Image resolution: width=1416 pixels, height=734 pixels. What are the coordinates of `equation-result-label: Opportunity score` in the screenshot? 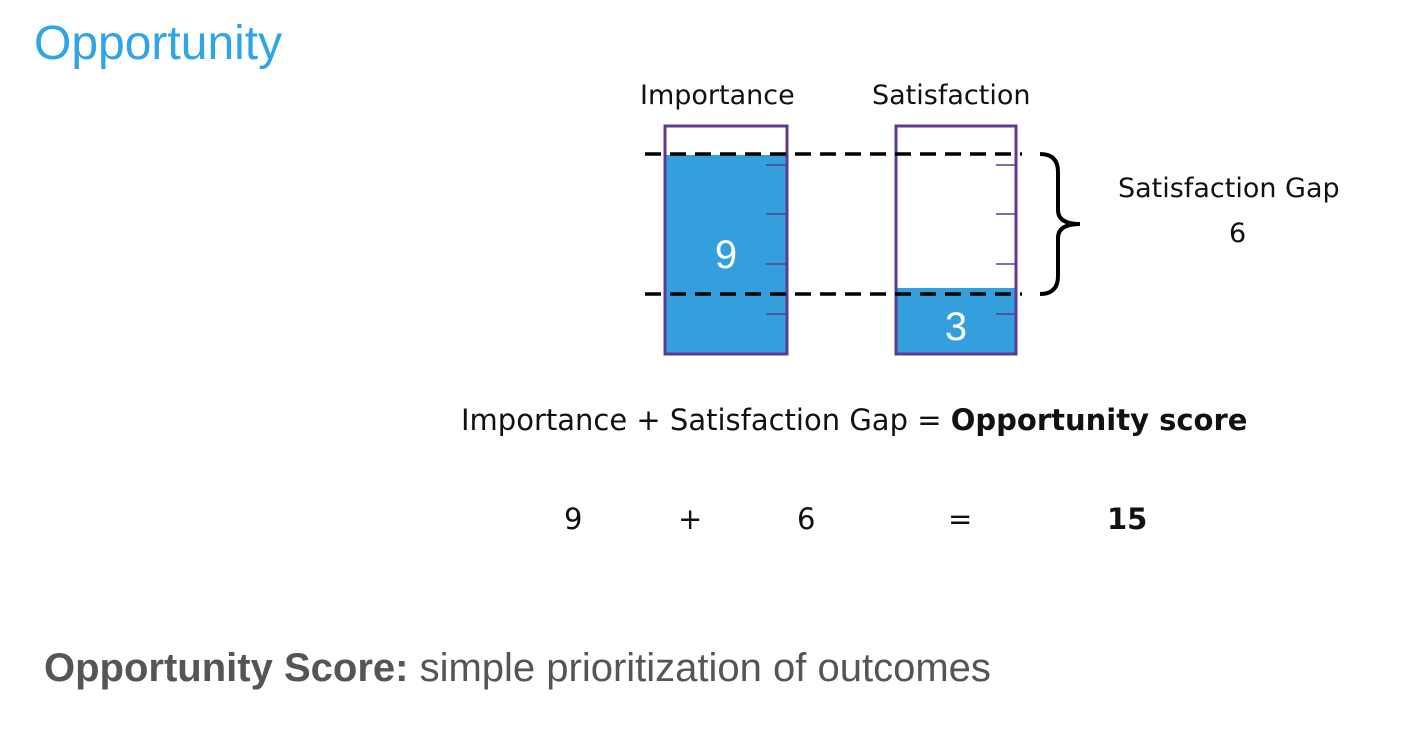 It's located at (1099, 420).